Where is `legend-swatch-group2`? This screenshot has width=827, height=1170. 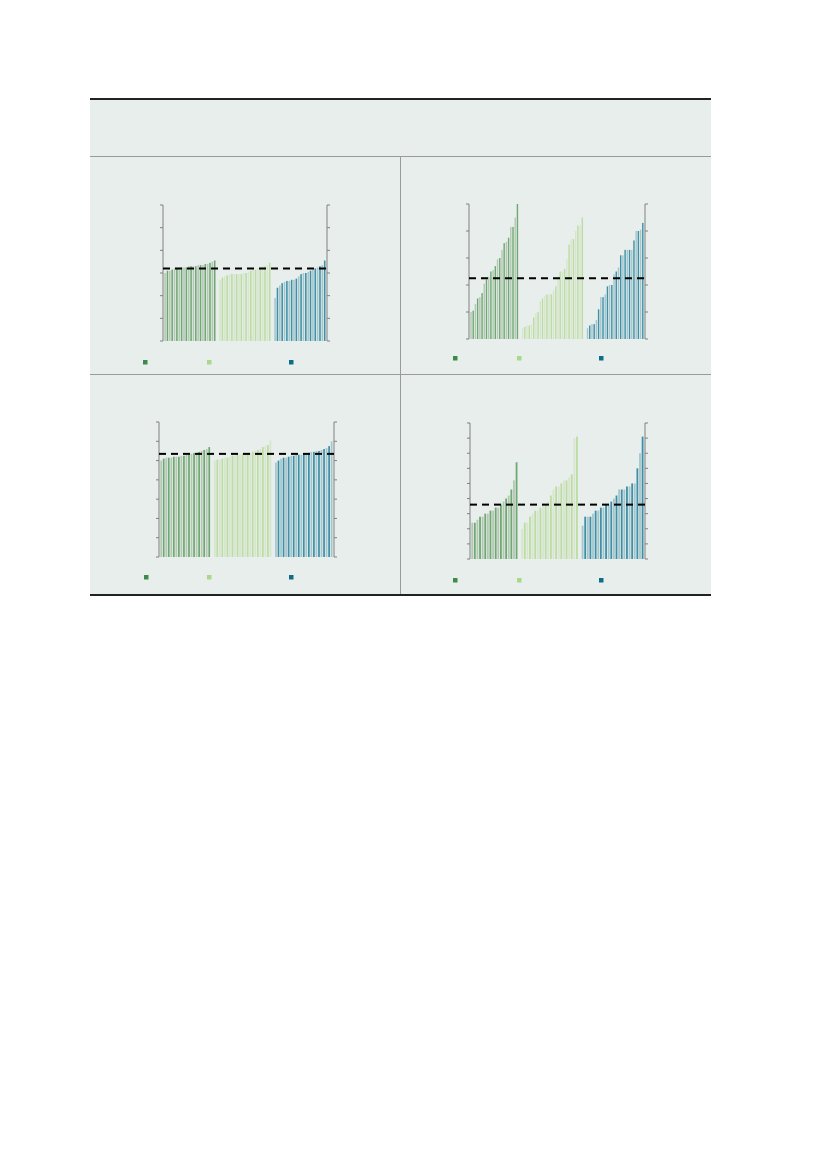
legend-swatch-group2 is located at coordinates (209, 577).